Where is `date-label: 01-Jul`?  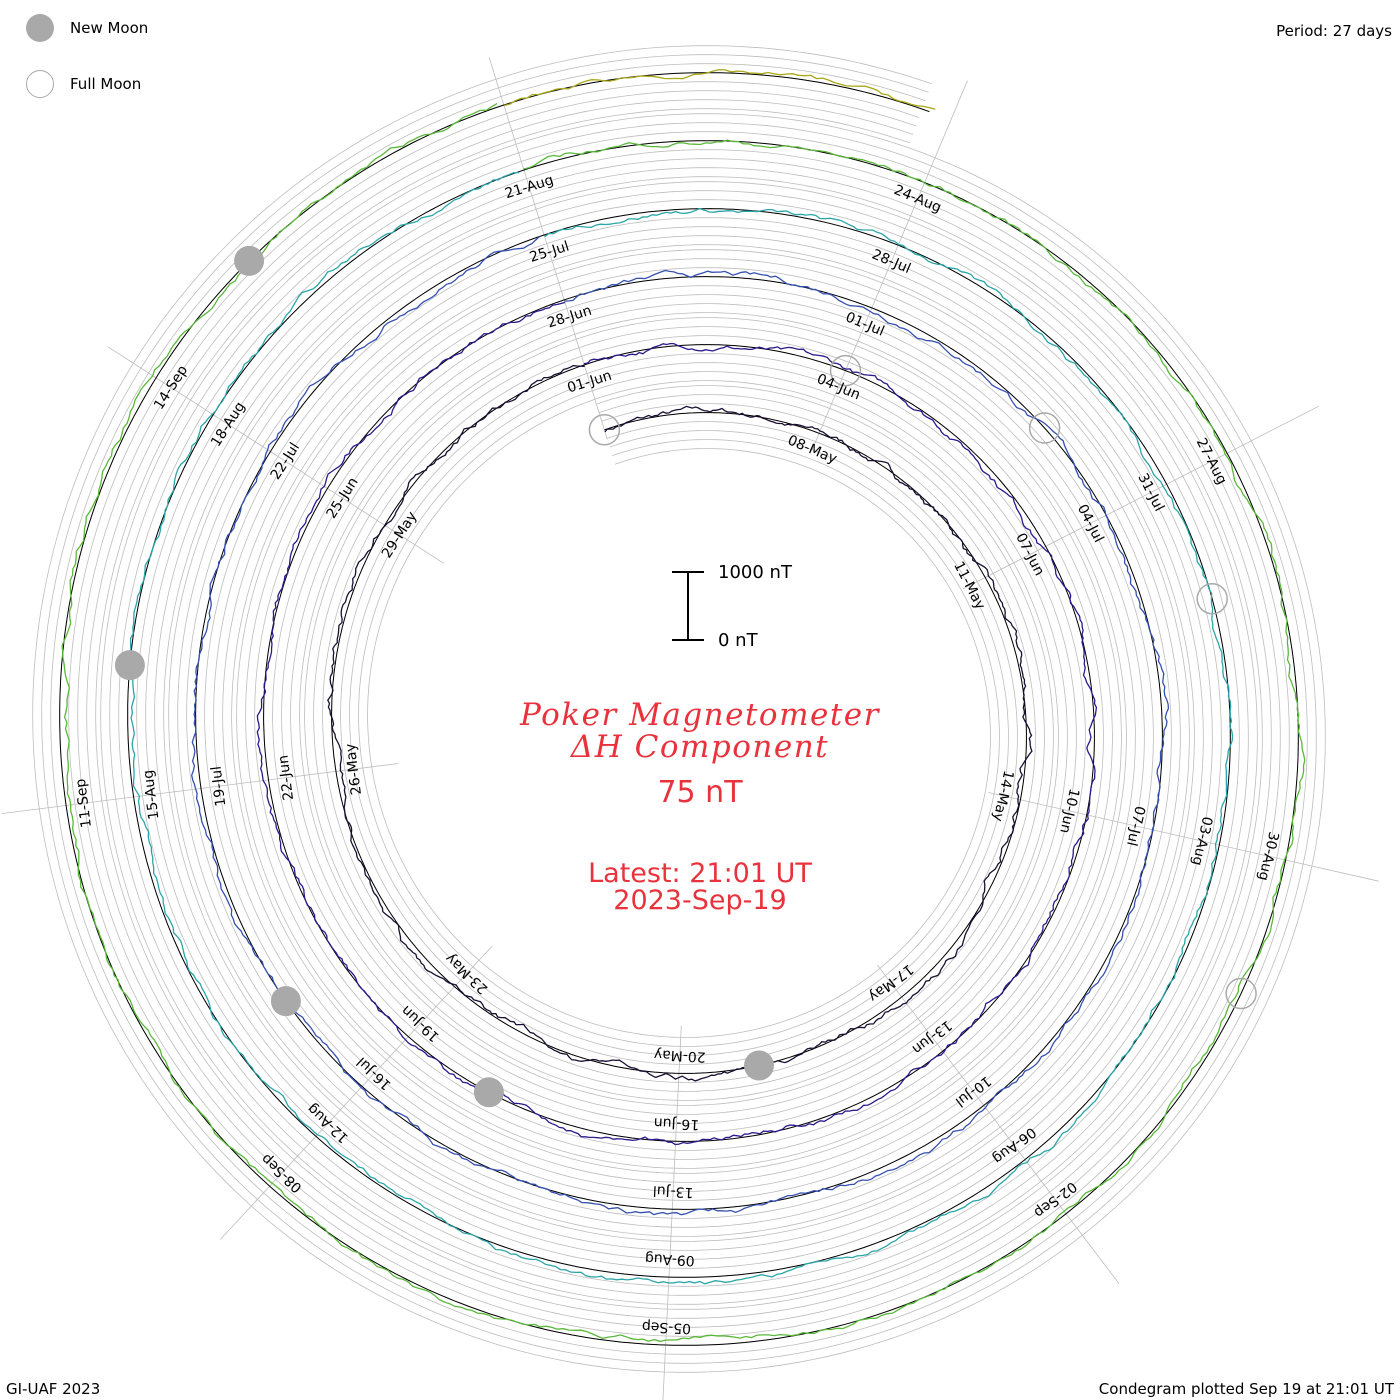 date-label: 01-Jul is located at coordinates (865, 324).